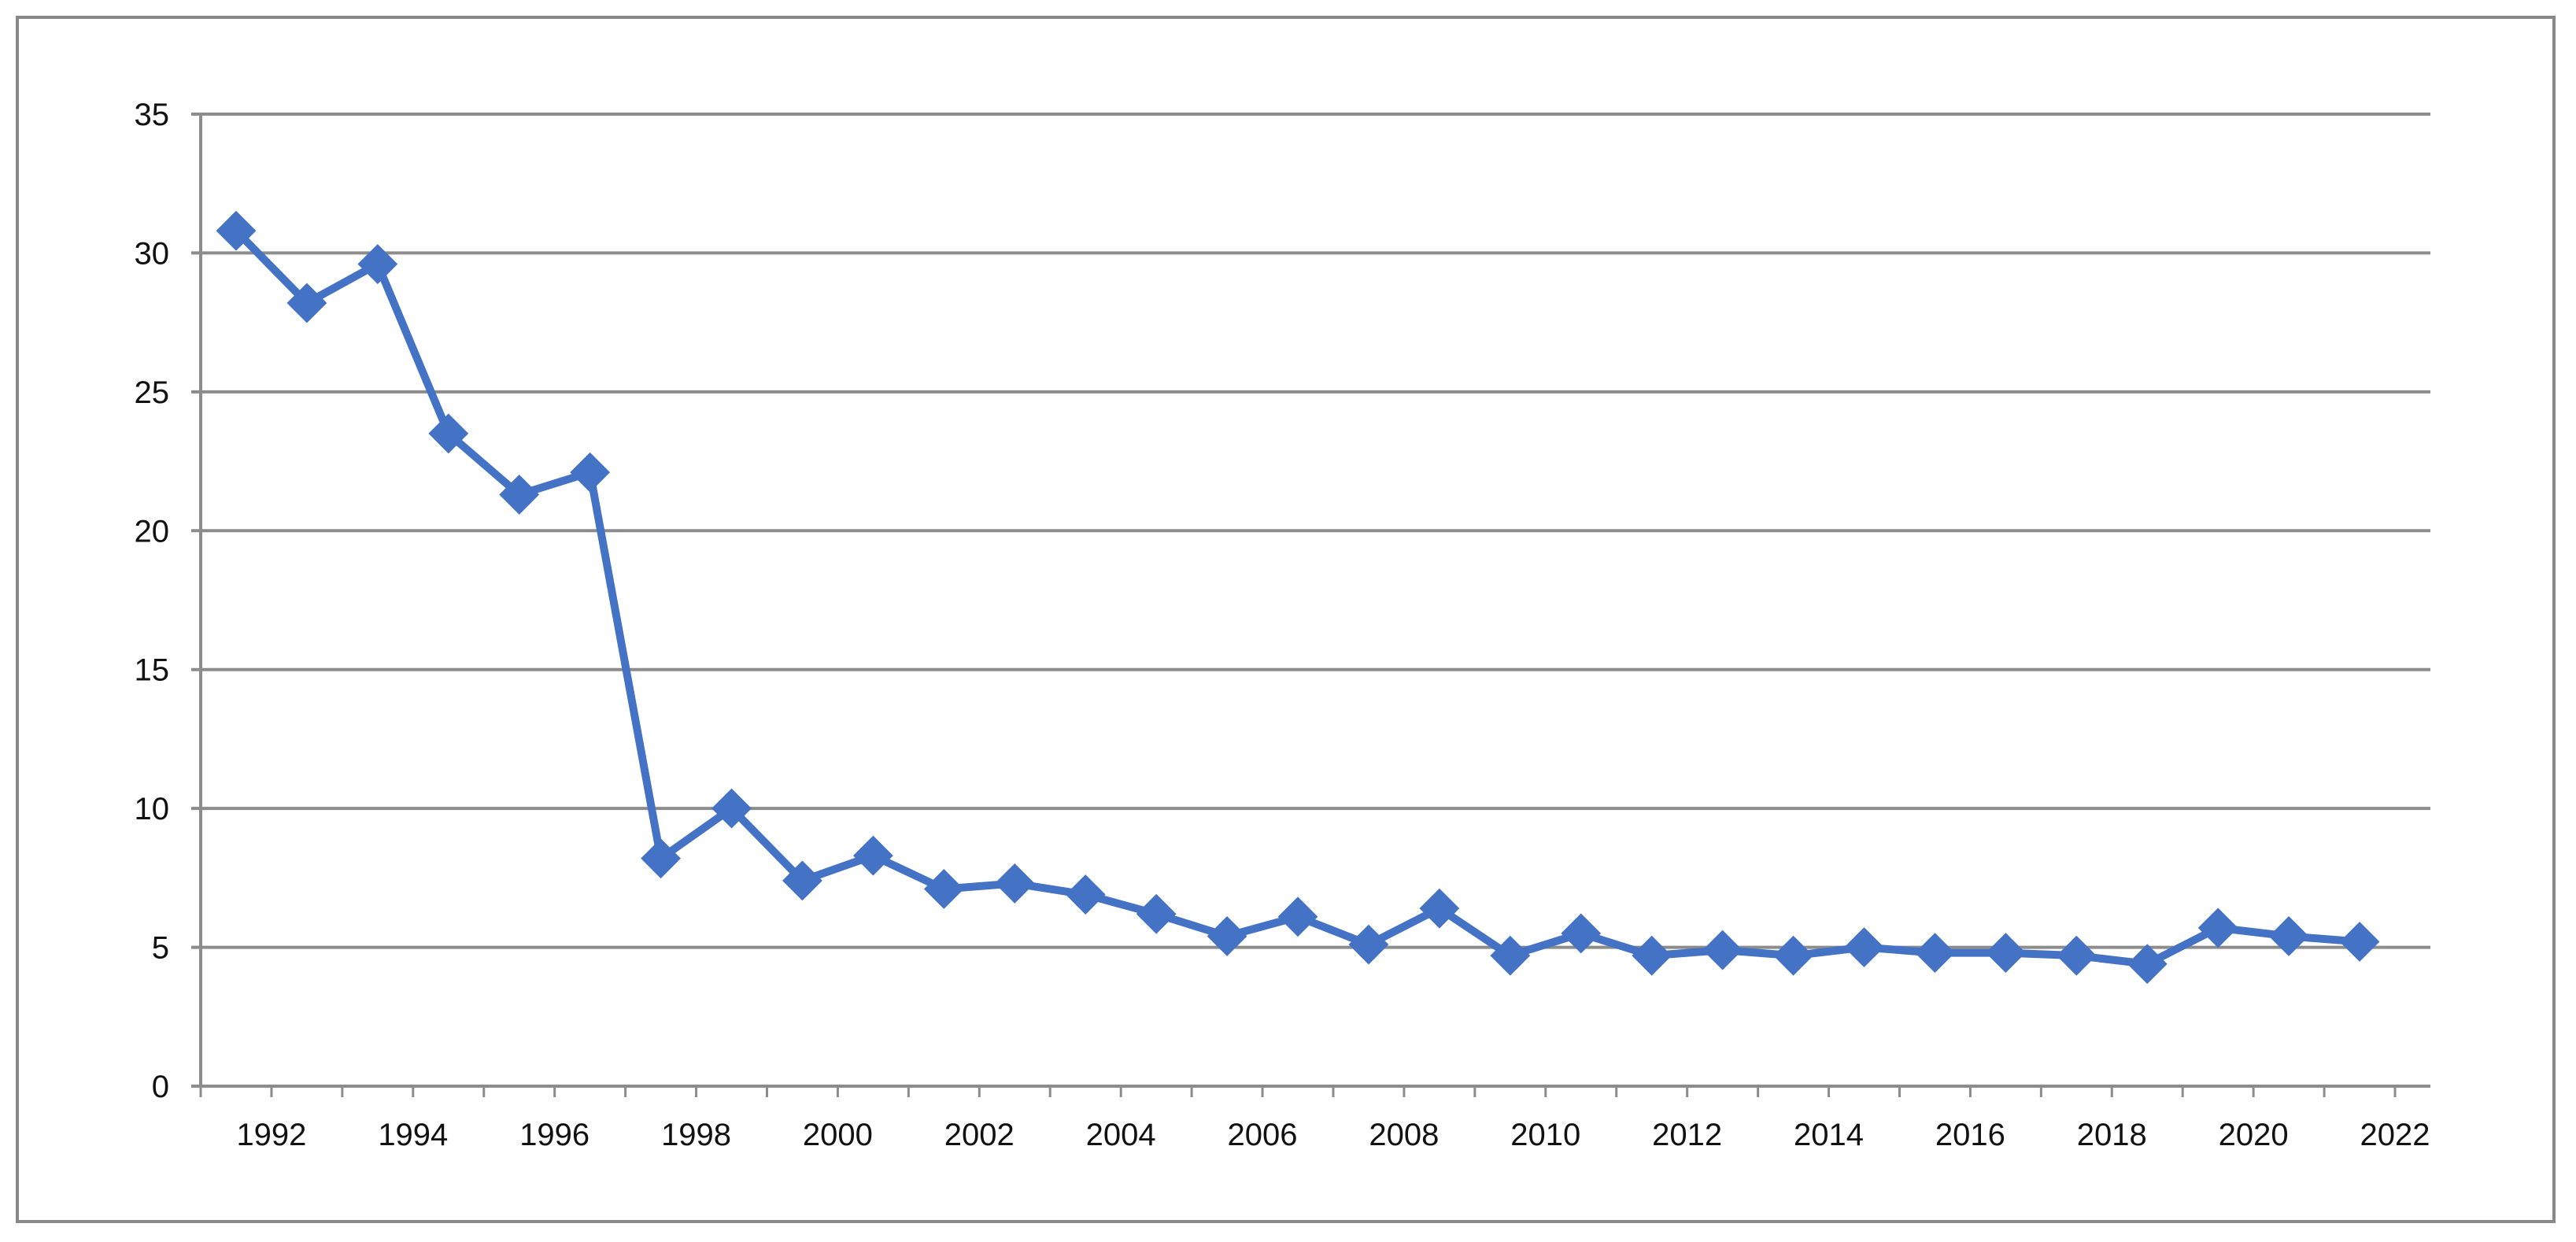  I want to click on y-tick-label: 10, so click(152, 809).